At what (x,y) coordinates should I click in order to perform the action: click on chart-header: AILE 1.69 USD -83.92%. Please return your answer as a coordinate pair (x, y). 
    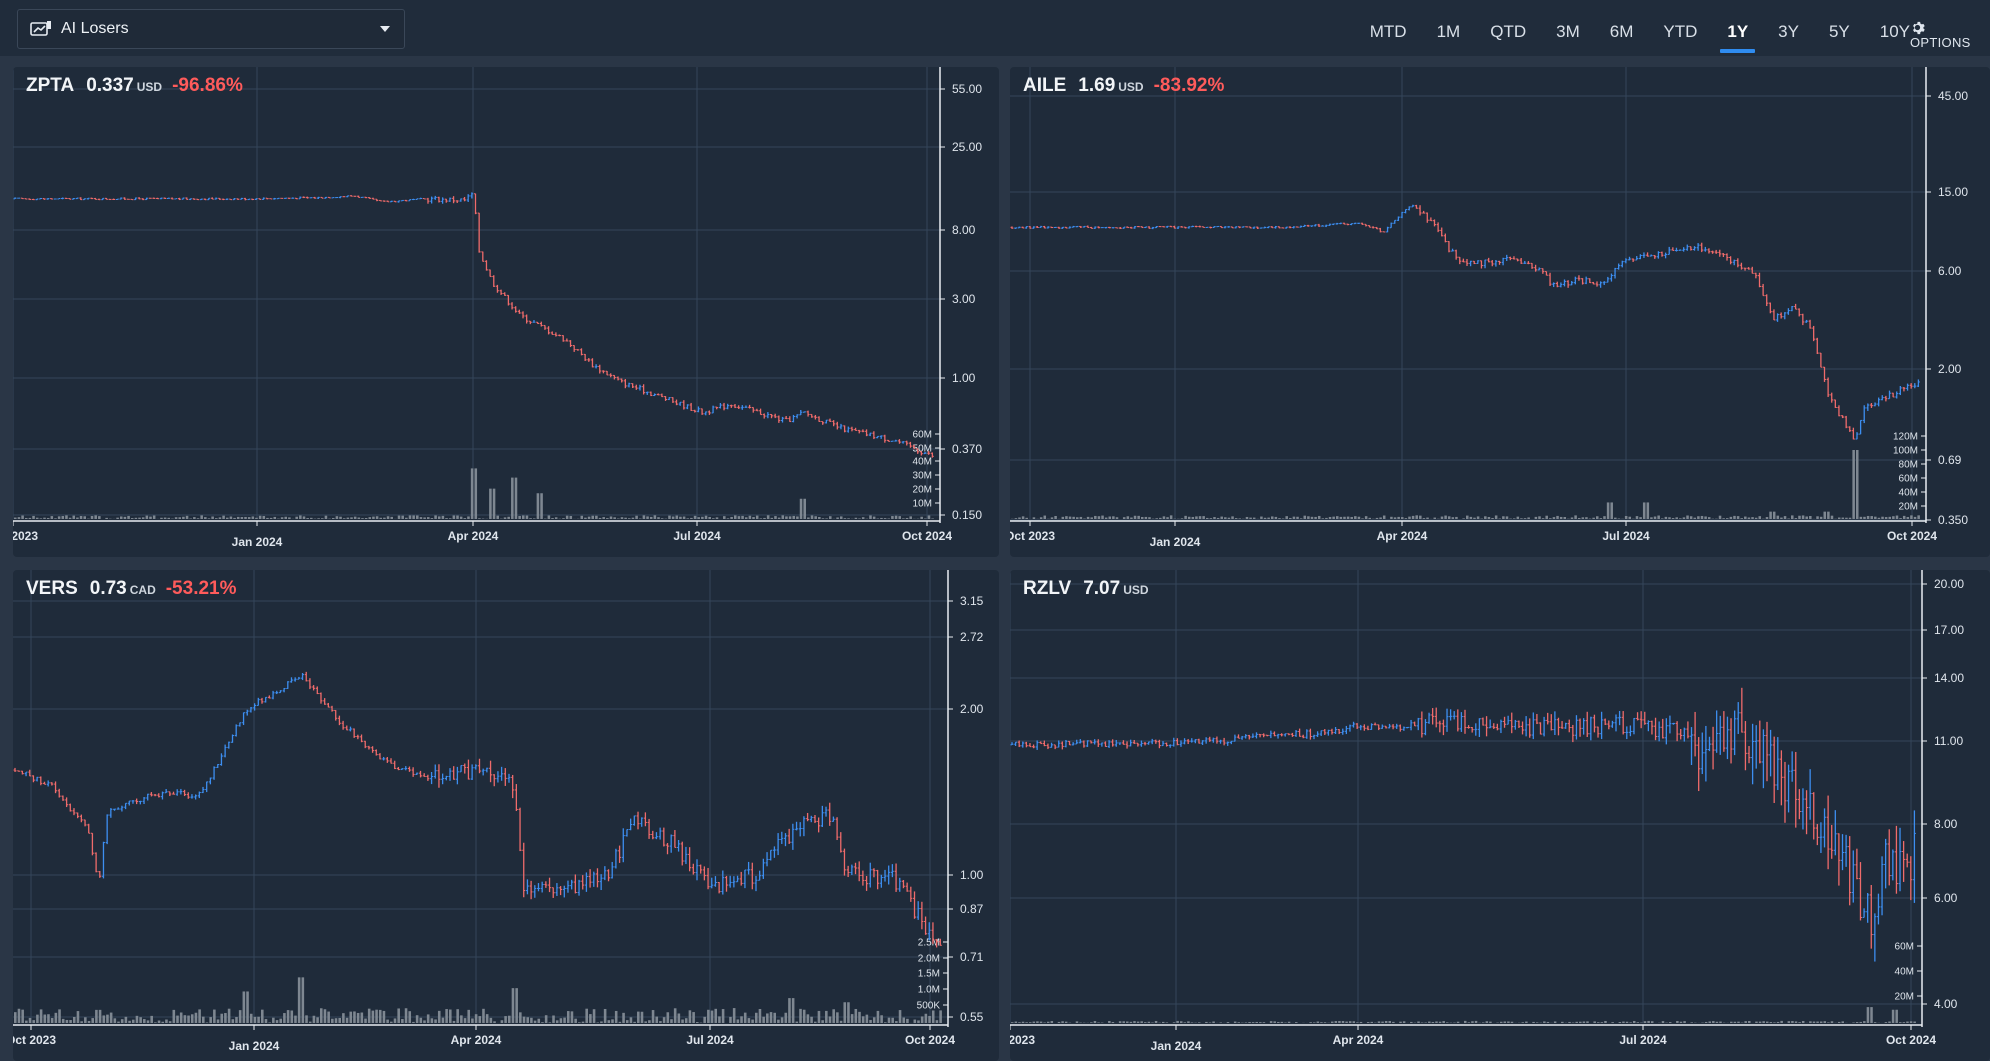
    Looking at the image, I should click on (1123, 86).